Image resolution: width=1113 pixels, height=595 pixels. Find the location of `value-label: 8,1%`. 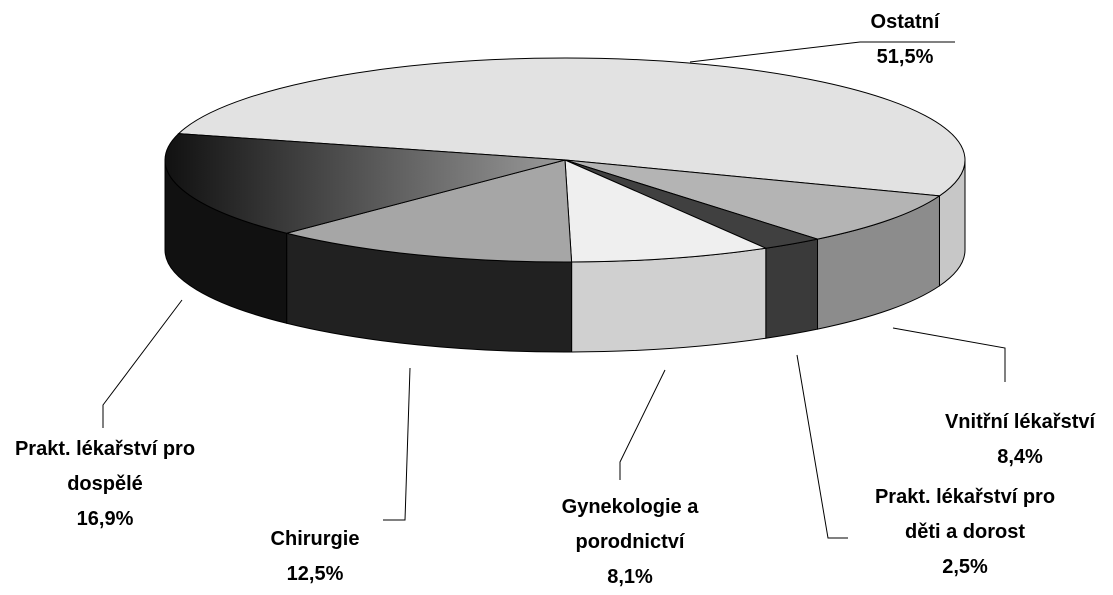

value-label: 8,1% is located at coordinates (630, 577).